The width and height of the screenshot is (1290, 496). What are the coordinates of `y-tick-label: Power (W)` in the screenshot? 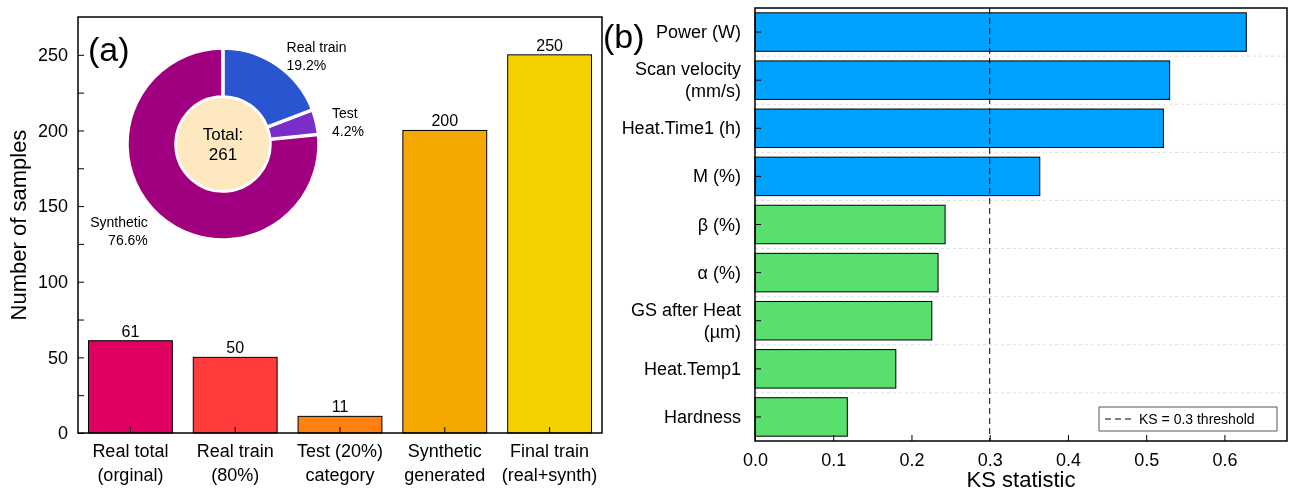 It's located at (698, 32).